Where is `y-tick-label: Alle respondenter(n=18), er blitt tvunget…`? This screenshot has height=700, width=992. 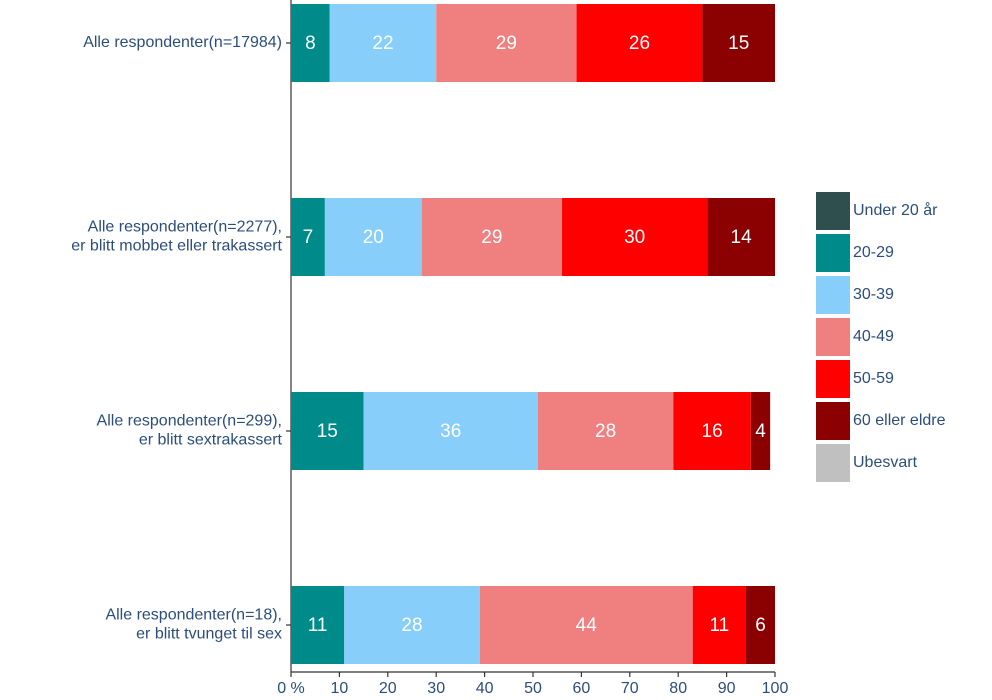
y-tick-label: Alle respondenter(n=18), er blitt tvunget… is located at coordinates (193, 625).